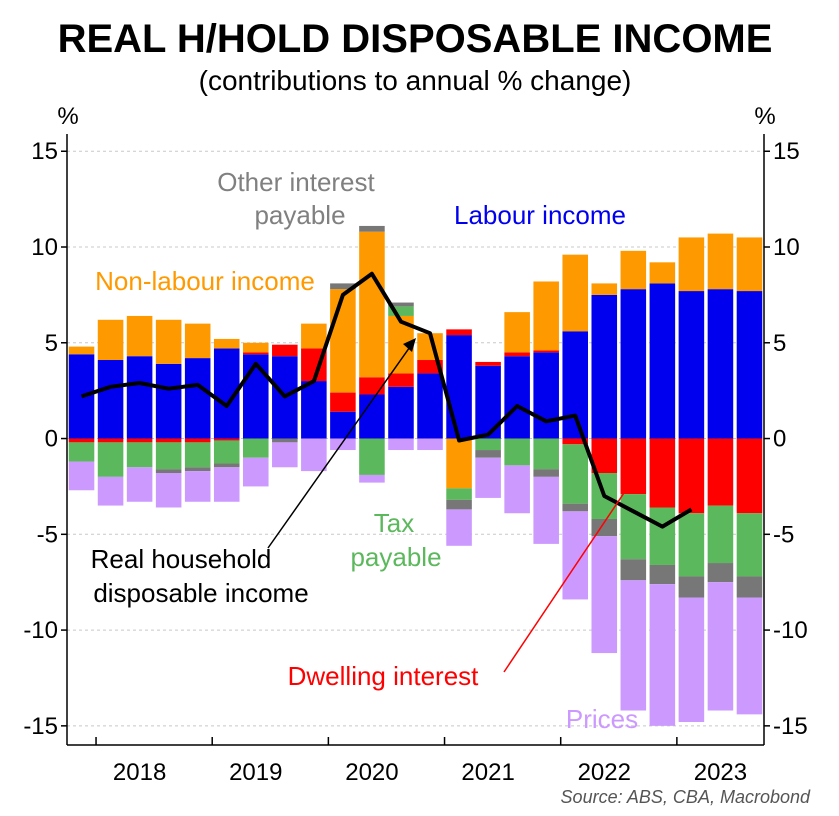 Image resolution: width=839 pixels, height=816 pixels. I want to click on annotation-labour-income: Labour income, so click(540, 215).